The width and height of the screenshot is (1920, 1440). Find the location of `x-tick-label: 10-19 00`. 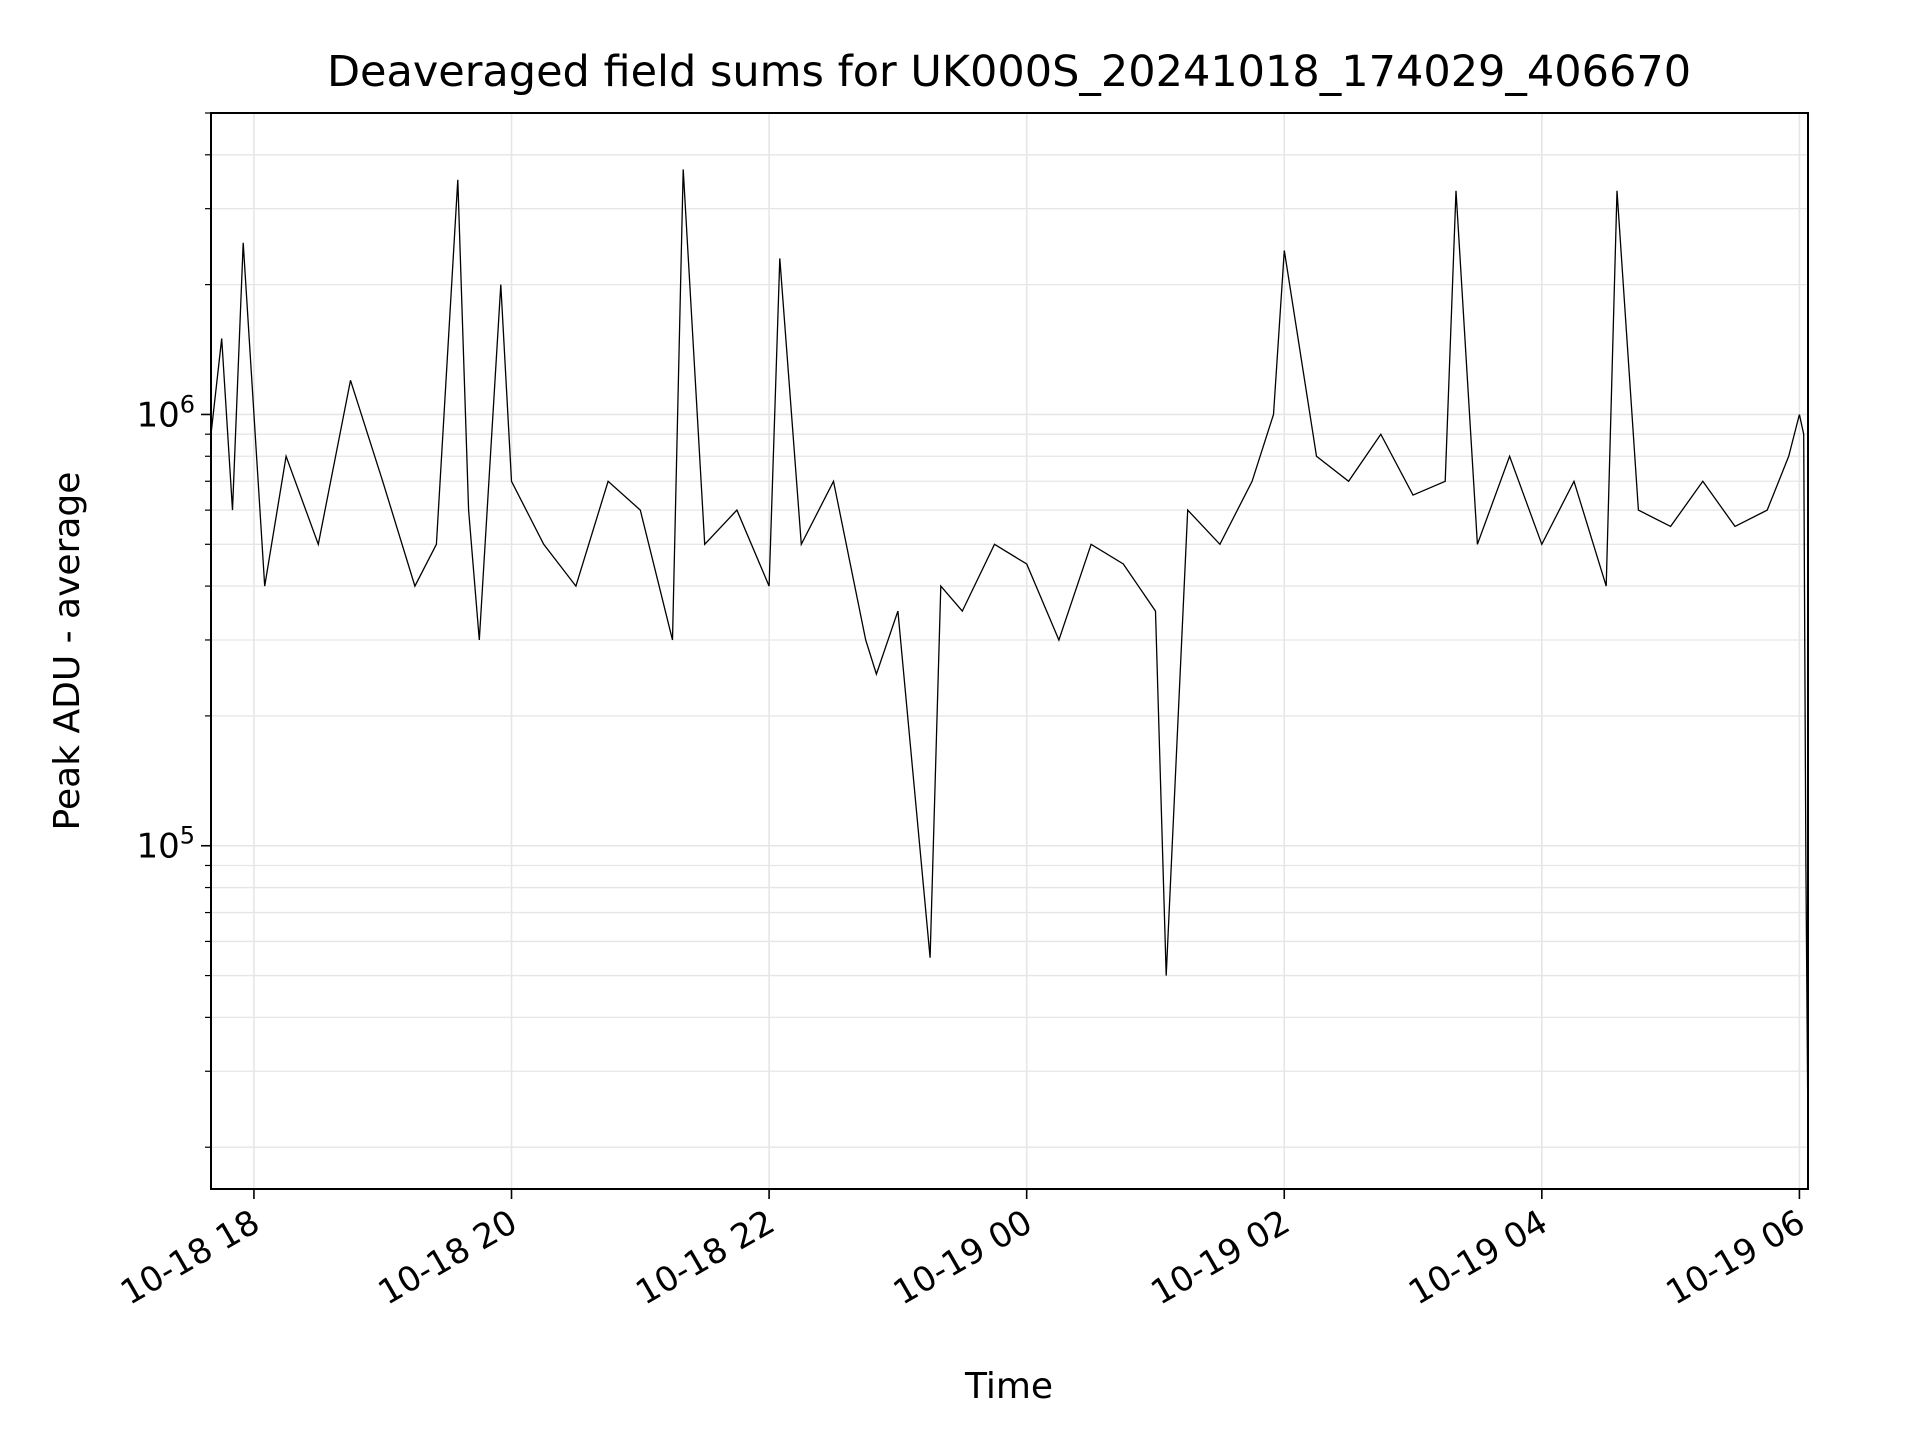

x-tick-label: 10-19 00 is located at coordinates (963, 1257).